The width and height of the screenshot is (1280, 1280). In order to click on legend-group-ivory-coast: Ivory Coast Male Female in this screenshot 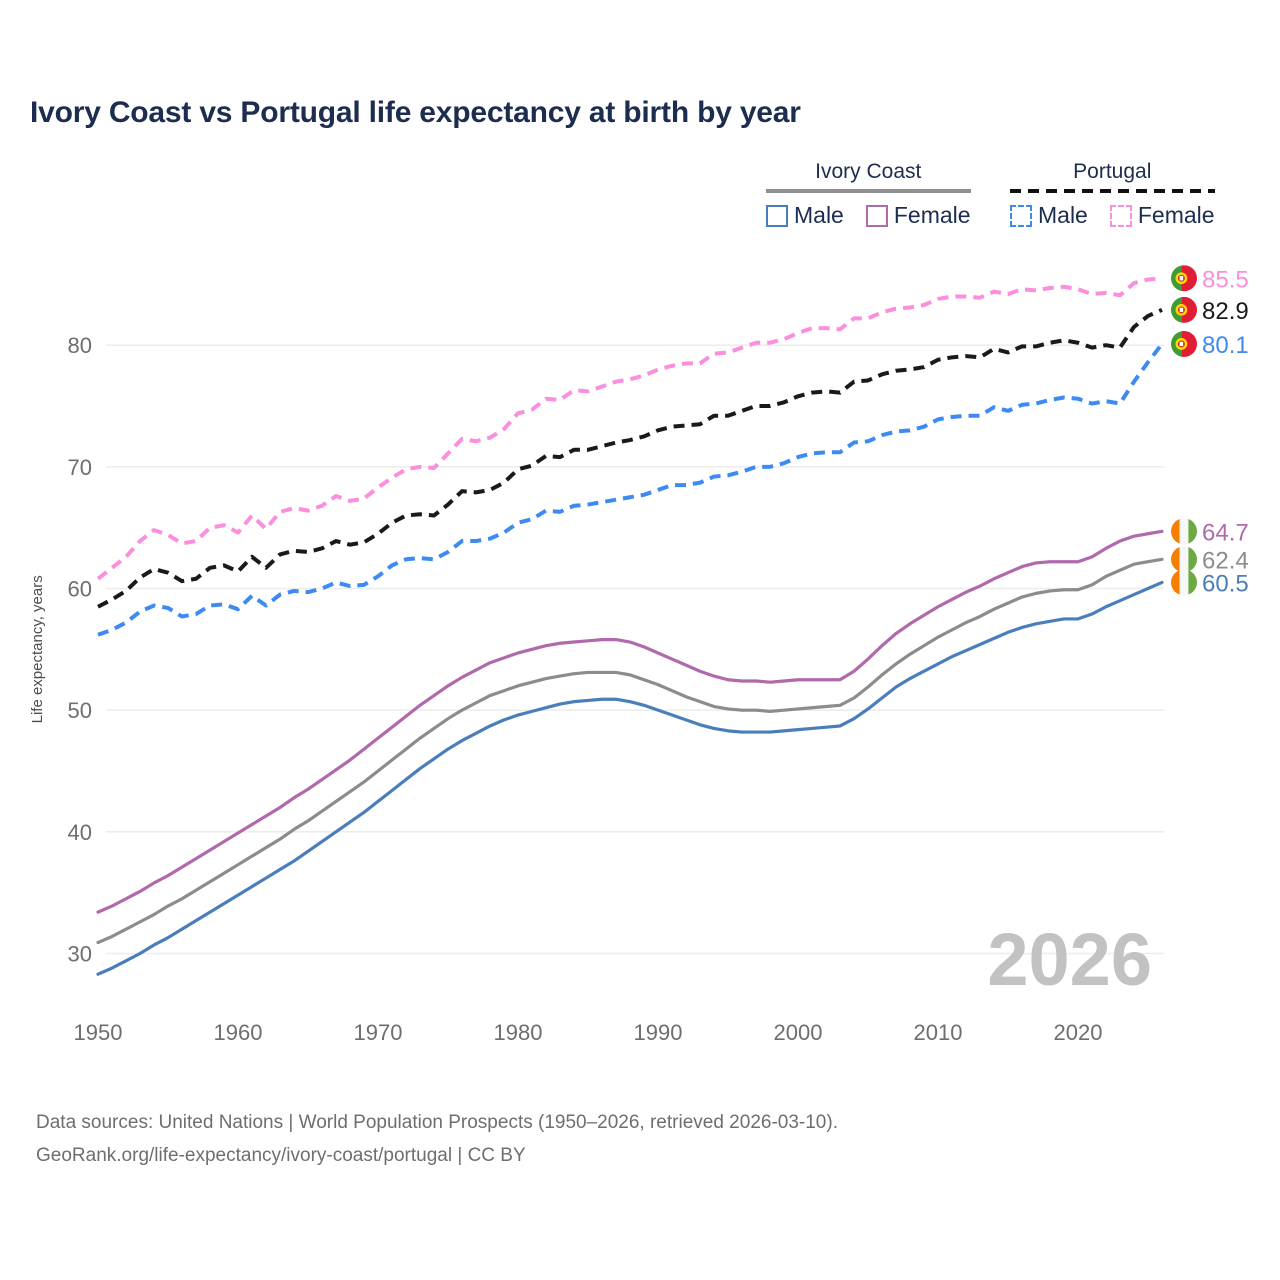, I will do `click(868, 194)`.